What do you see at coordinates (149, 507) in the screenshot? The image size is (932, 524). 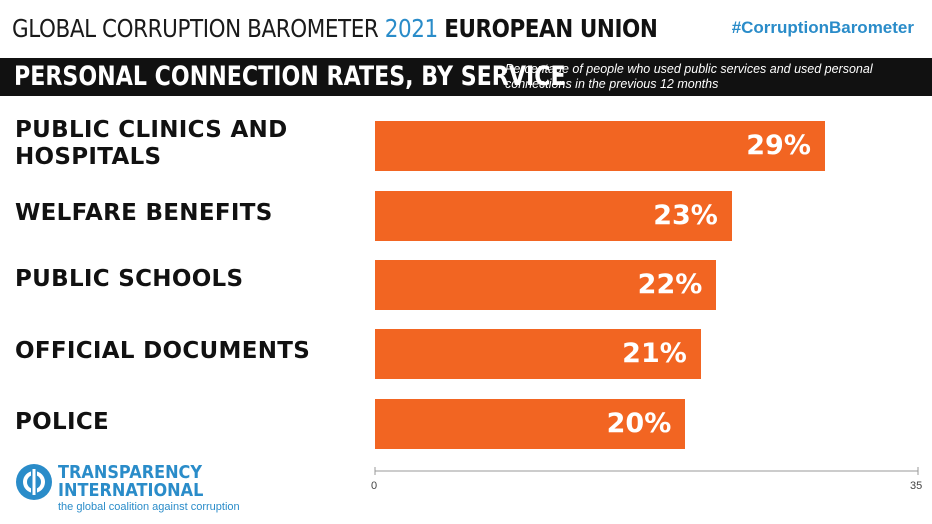 I see `logo-tagline: the global coalition against corruption` at bounding box center [149, 507].